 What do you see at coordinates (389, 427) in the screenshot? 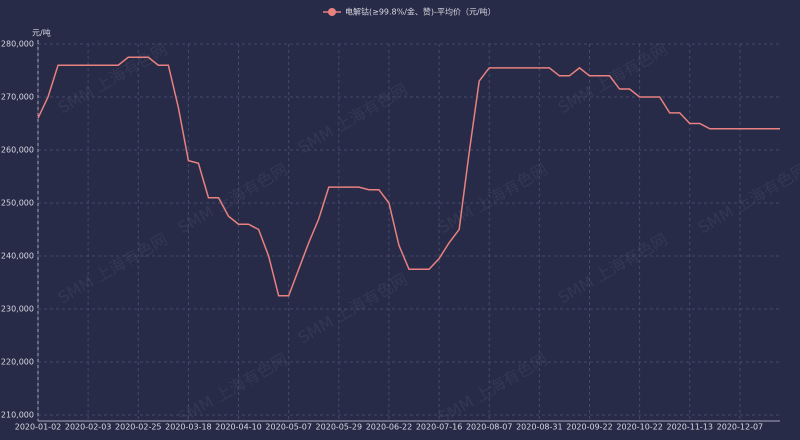
I see `x-tick-label: 2020-06-22` at bounding box center [389, 427].